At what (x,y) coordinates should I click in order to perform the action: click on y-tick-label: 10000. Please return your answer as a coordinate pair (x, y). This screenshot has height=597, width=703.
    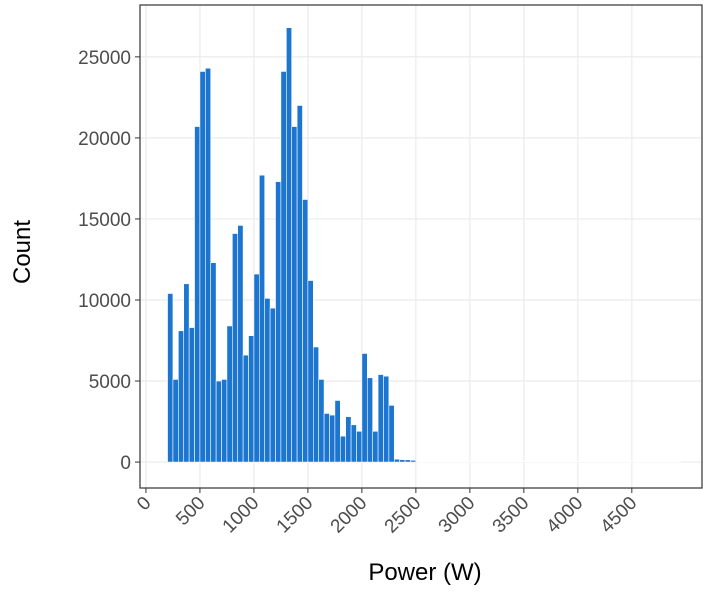
    Looking at the image, I should click on (104, 301).